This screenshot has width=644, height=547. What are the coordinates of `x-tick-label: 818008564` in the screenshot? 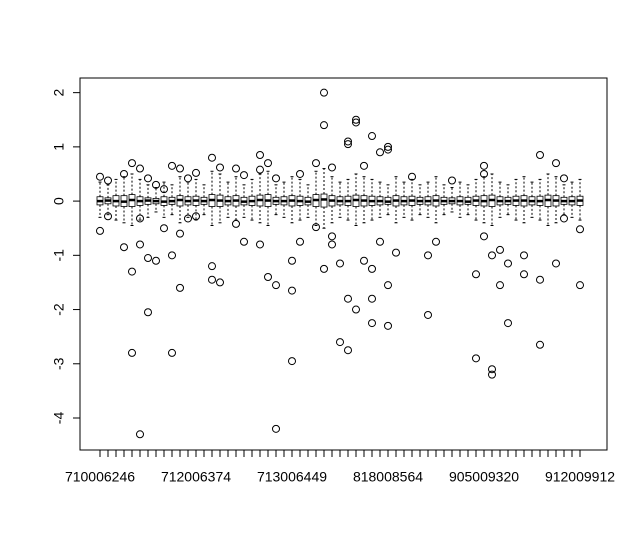 It's located at (388, 477).